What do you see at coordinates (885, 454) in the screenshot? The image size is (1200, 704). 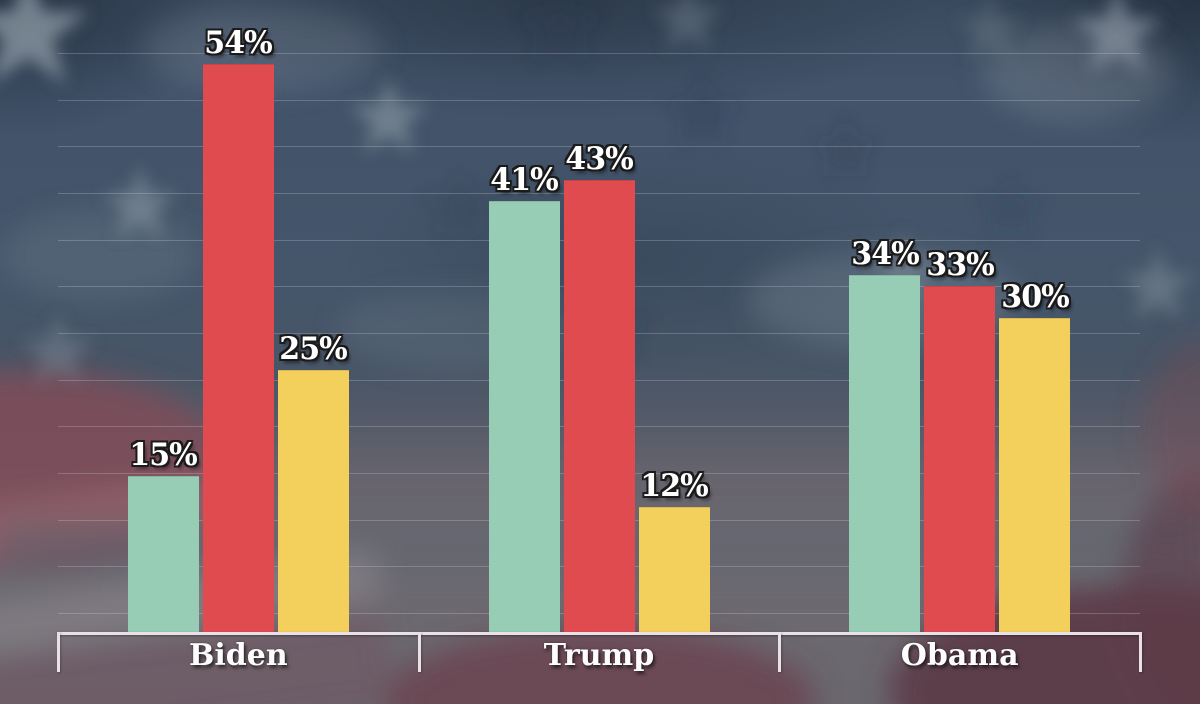 I see `bar-obama-teal` at bounding box center [885, 454].